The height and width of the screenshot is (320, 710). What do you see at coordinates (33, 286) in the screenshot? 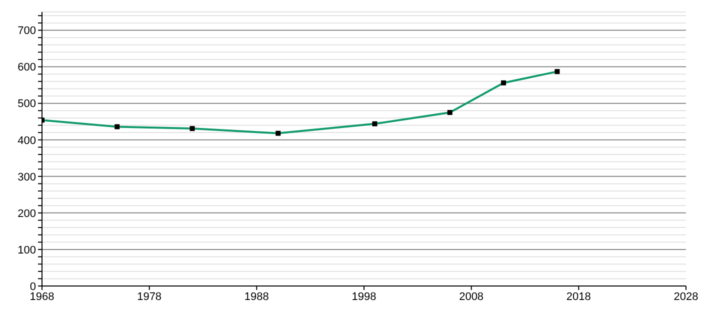
I see `y-tick-label: 0` at bounding box center [33, 286].